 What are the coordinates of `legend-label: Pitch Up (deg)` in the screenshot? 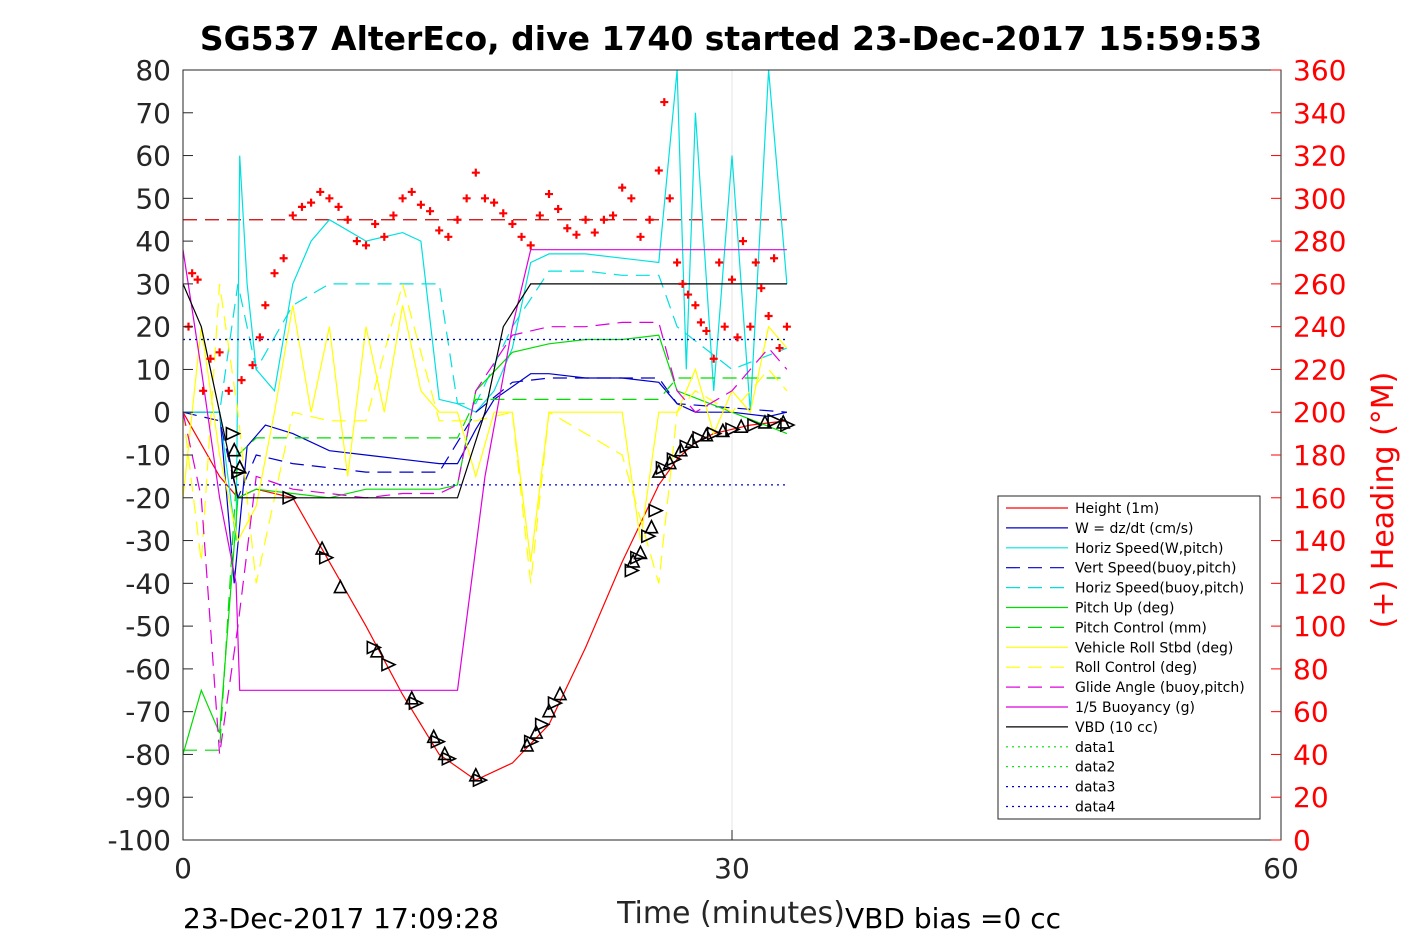 It's located at (1124, 609).